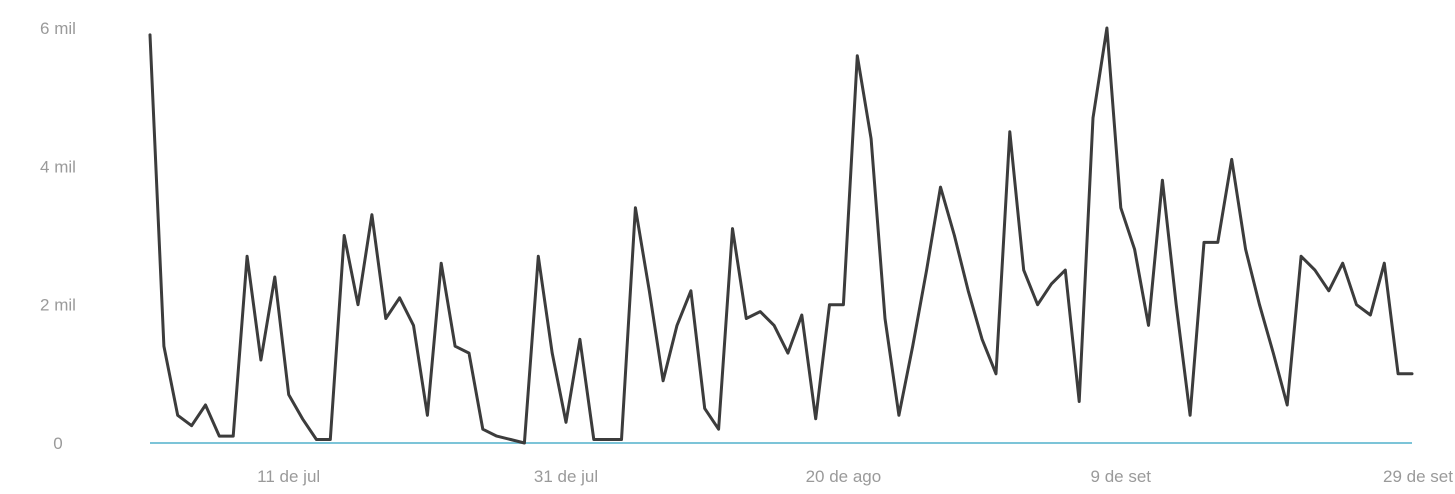 The height and width of the screenshot is (494, 1455). Describe the element at coordinates (58, 236) in the screenshot. I see `y-axis: 0 2 mil 4 mil 6 mil` at that location.